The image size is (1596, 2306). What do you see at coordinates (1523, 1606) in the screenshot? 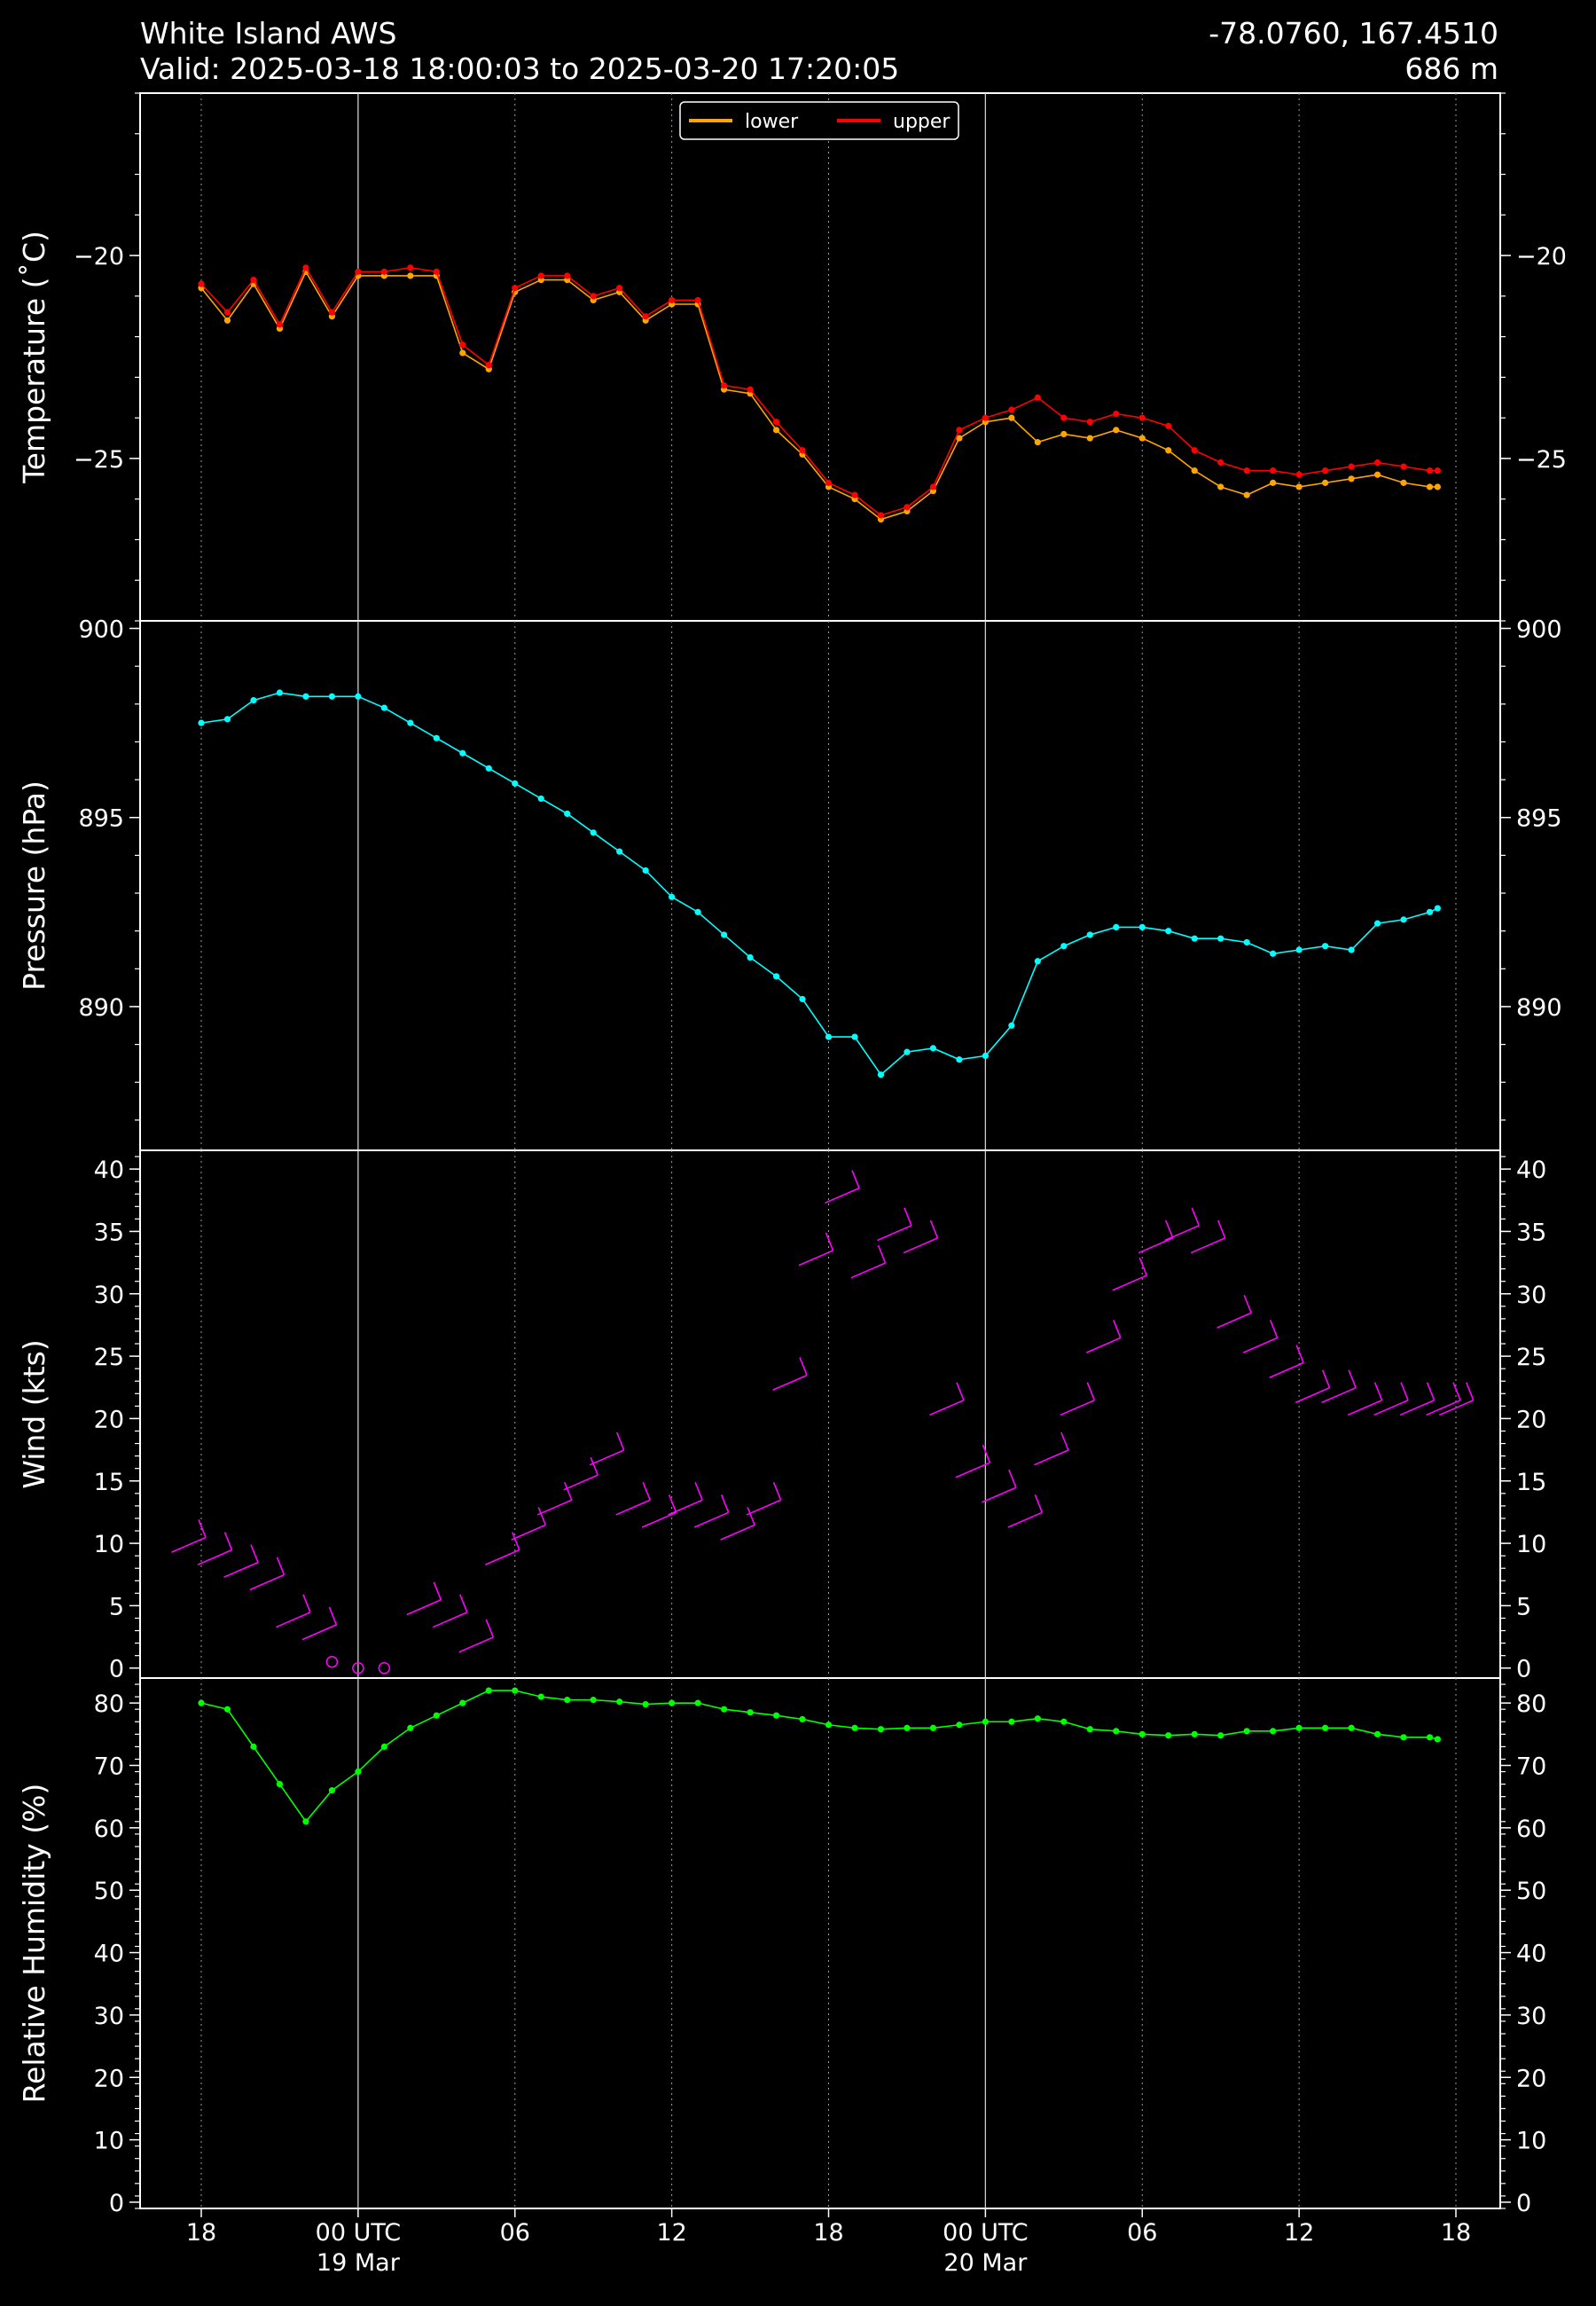
I see `y-tick-label: 5` at bounding box center [1523, 1606].